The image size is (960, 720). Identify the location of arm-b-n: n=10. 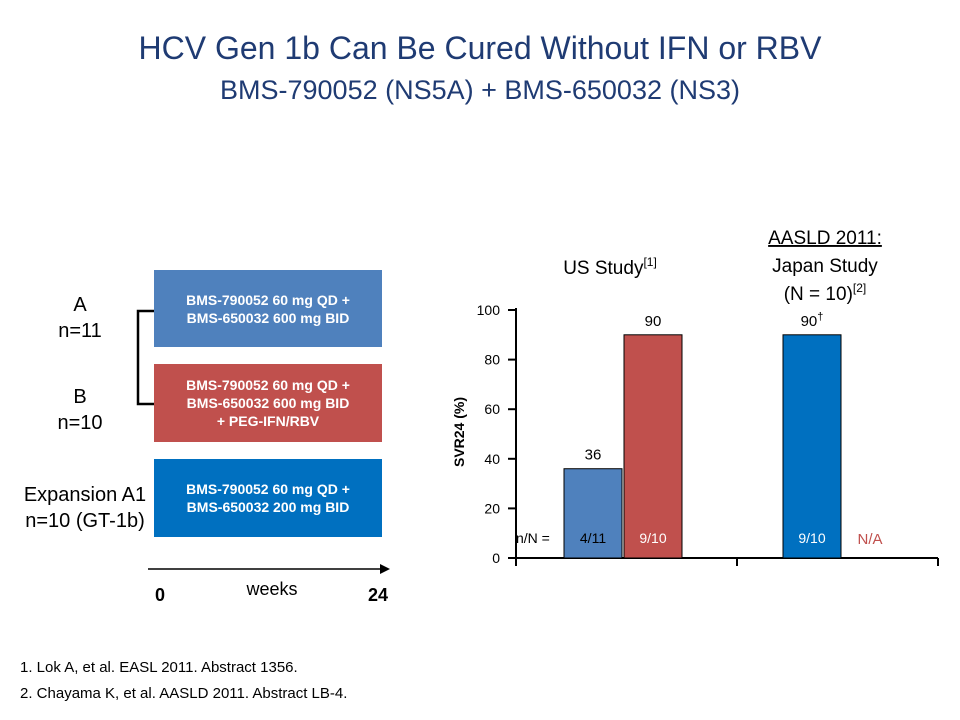
(80, 423).